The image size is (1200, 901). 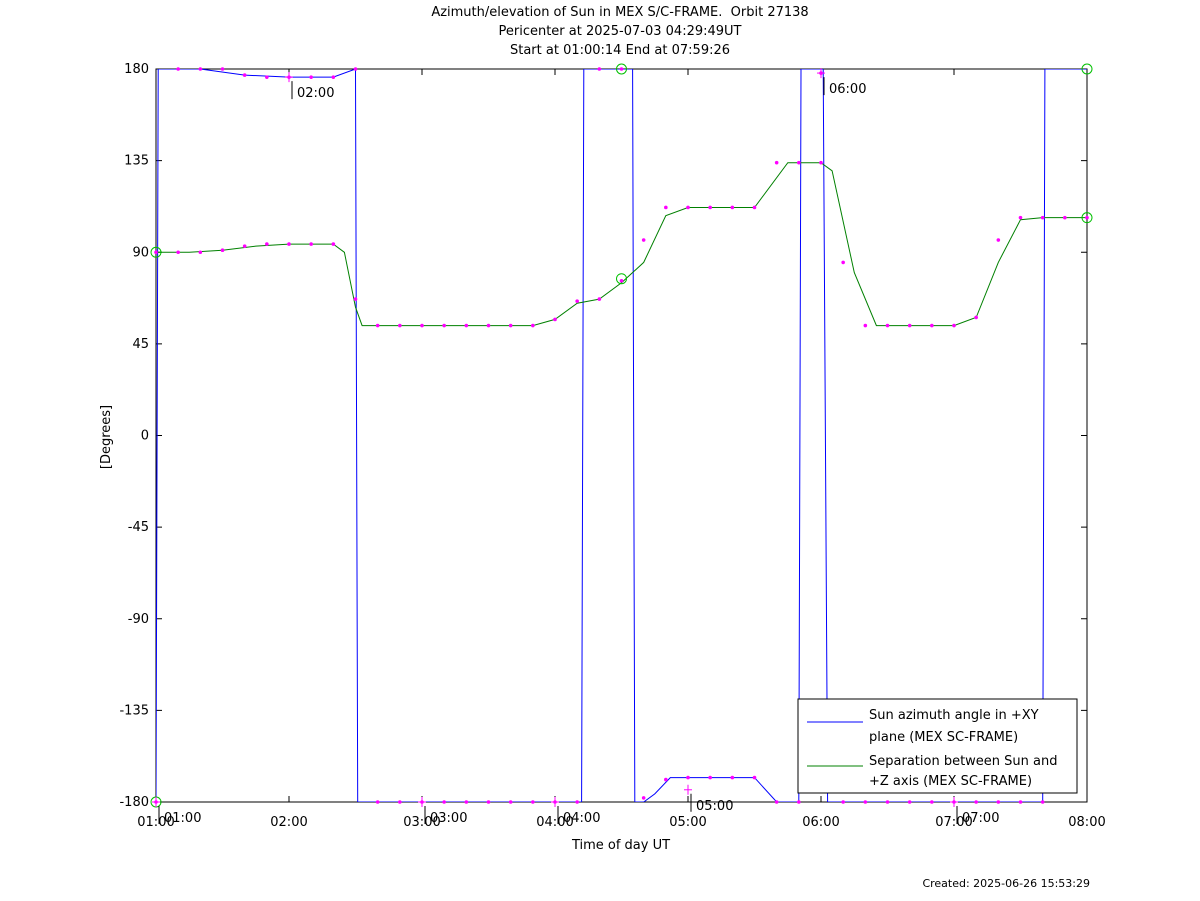 What do you see at coordinates (140, 344) in the screenshot?
I see `y-tick-label: 45` at bounding box center [140, 344].